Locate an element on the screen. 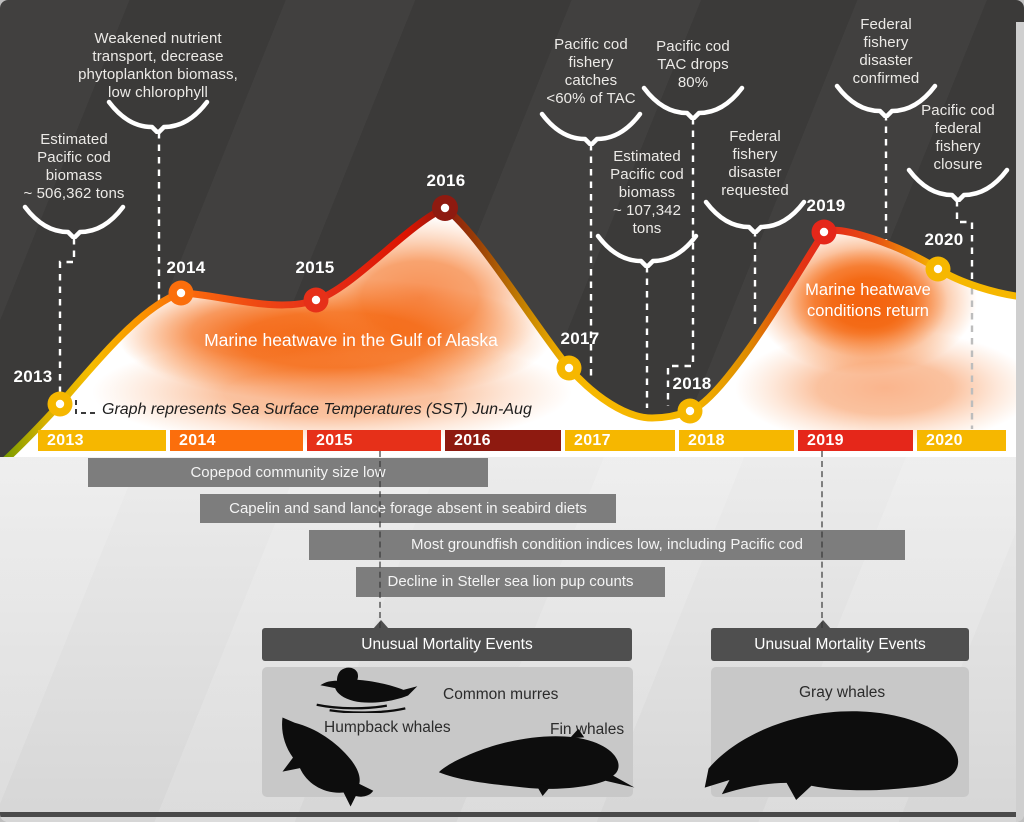 The height and width of the screenshot is (822, 1024). fin-whales-label: Fin whales is located at coordinates (587, 729).